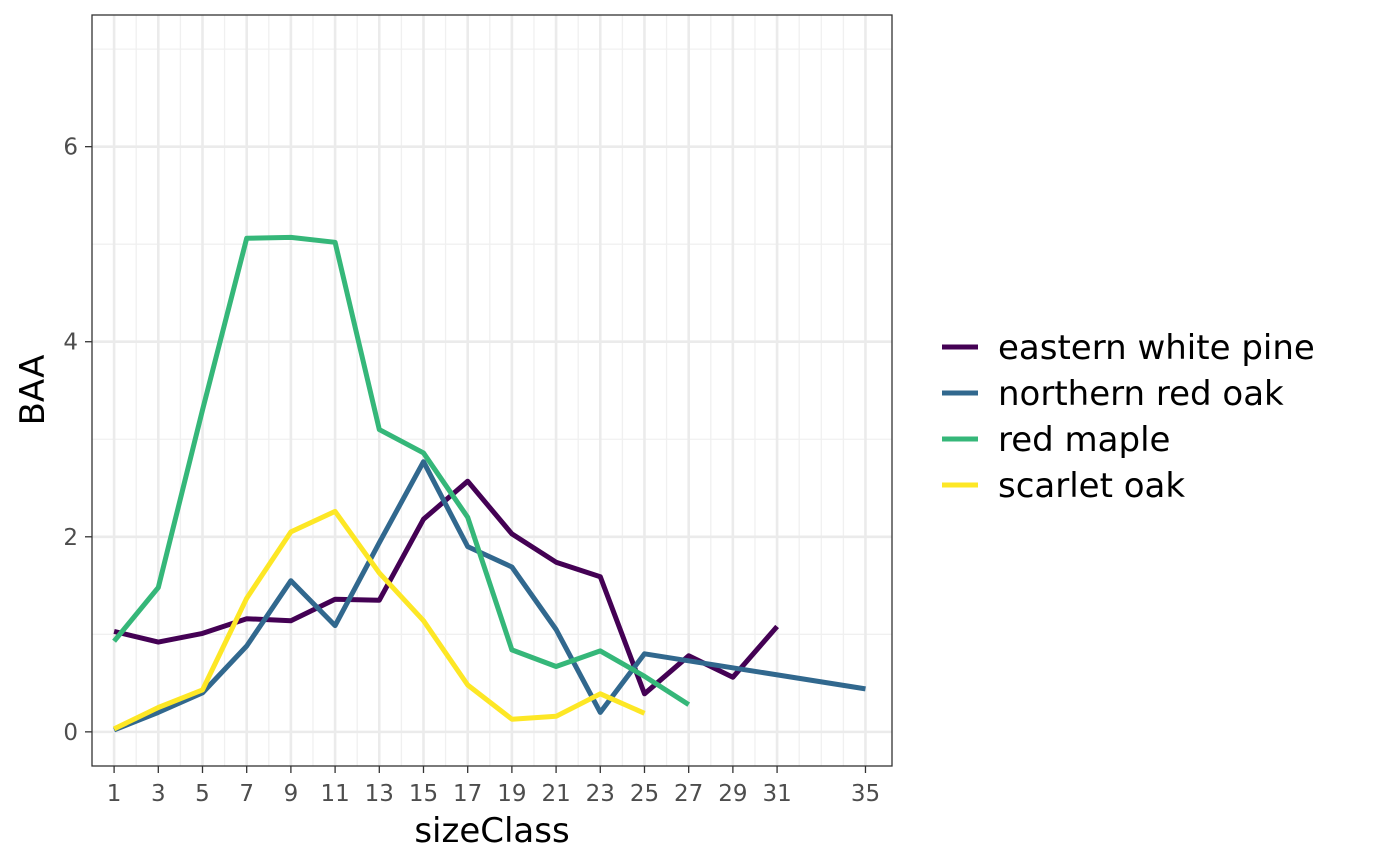 Image resolution: width=1400 pixels, height=866 pixels. What do you see at coordinates (77, 440) in the screenshot?
I see `y-axis: 0 2 4 6` at bounding box center [77, 440].